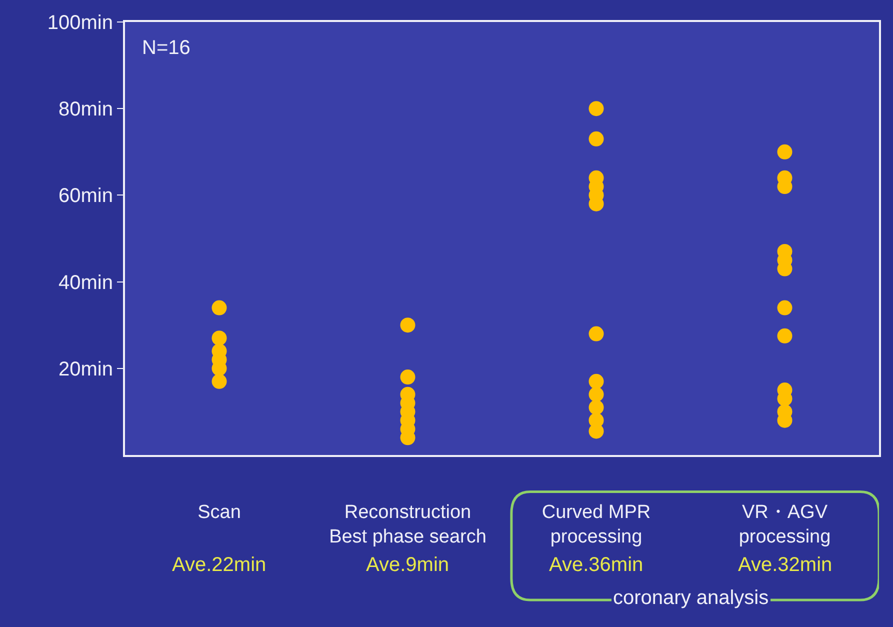  What do you see at coordinates (408, 565) in the screenshot?
I see `text: Ave.9min` at bounding box center [408, 565].